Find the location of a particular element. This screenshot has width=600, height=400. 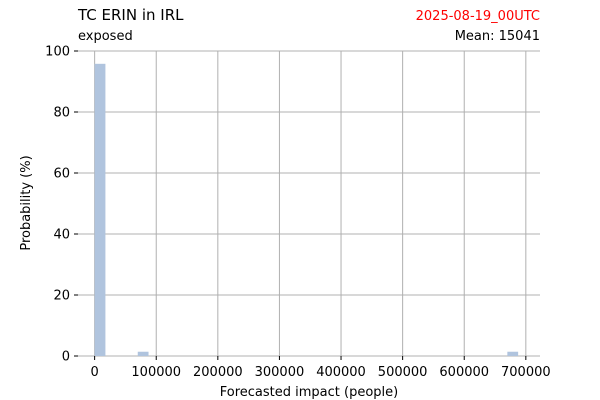

forecast-date: 2025-08-19_00UTC is located at coordinates (478, 16).